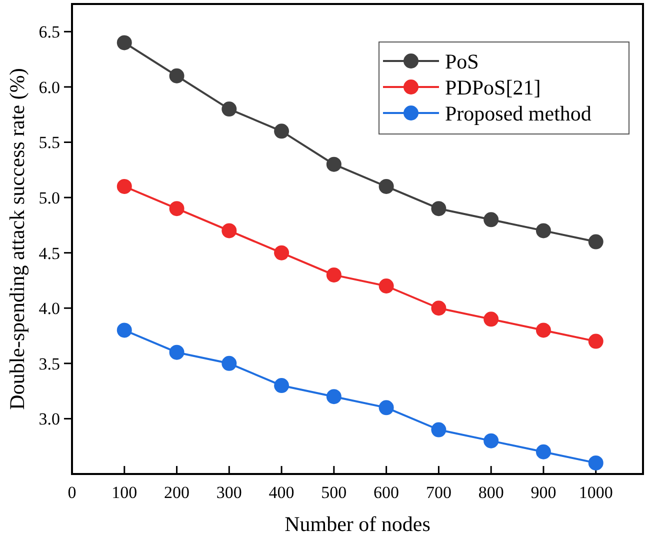 The height and width of the screenshot is (545, 650). I want to click on x-tick-label: 200, so click(177, 492).